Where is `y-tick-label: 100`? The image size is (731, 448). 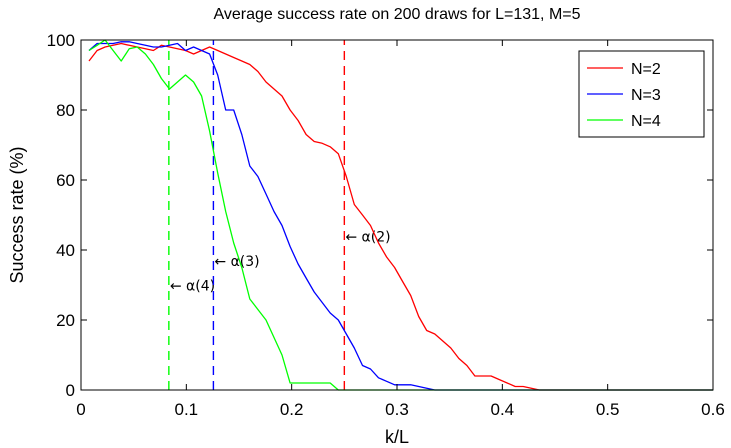
y-tick-label: 100 is located at coordinates (61, 40).